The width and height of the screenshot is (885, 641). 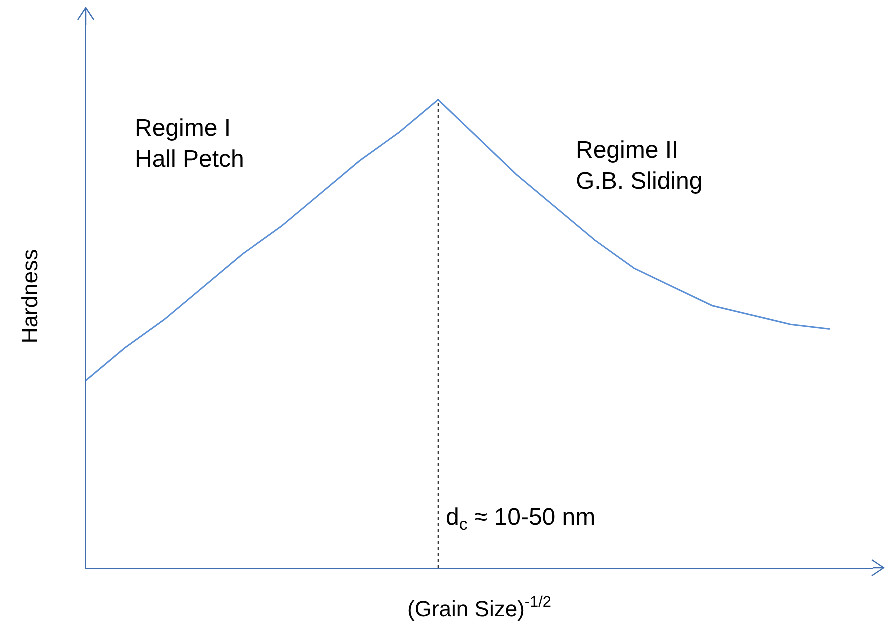 What do you see at coordinates (639, 166) in the screenshot?
I see `annotation: Regime II G.B. Sliding` at bounding box center [639, 166].